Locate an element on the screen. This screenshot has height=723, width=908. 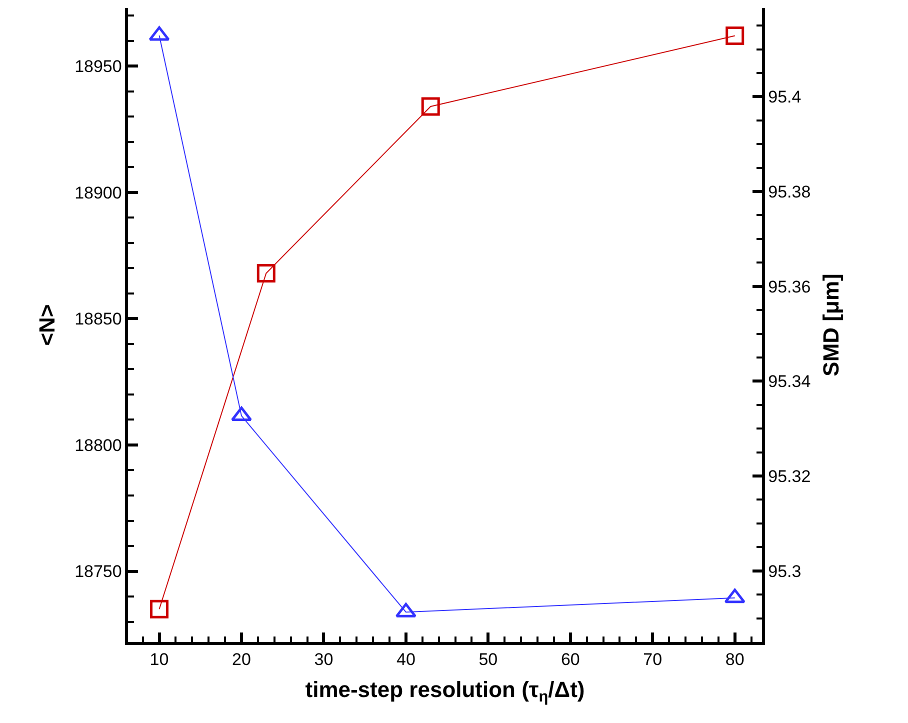
y2-tick-label: 95.4 is located at coordinates (785, 97).